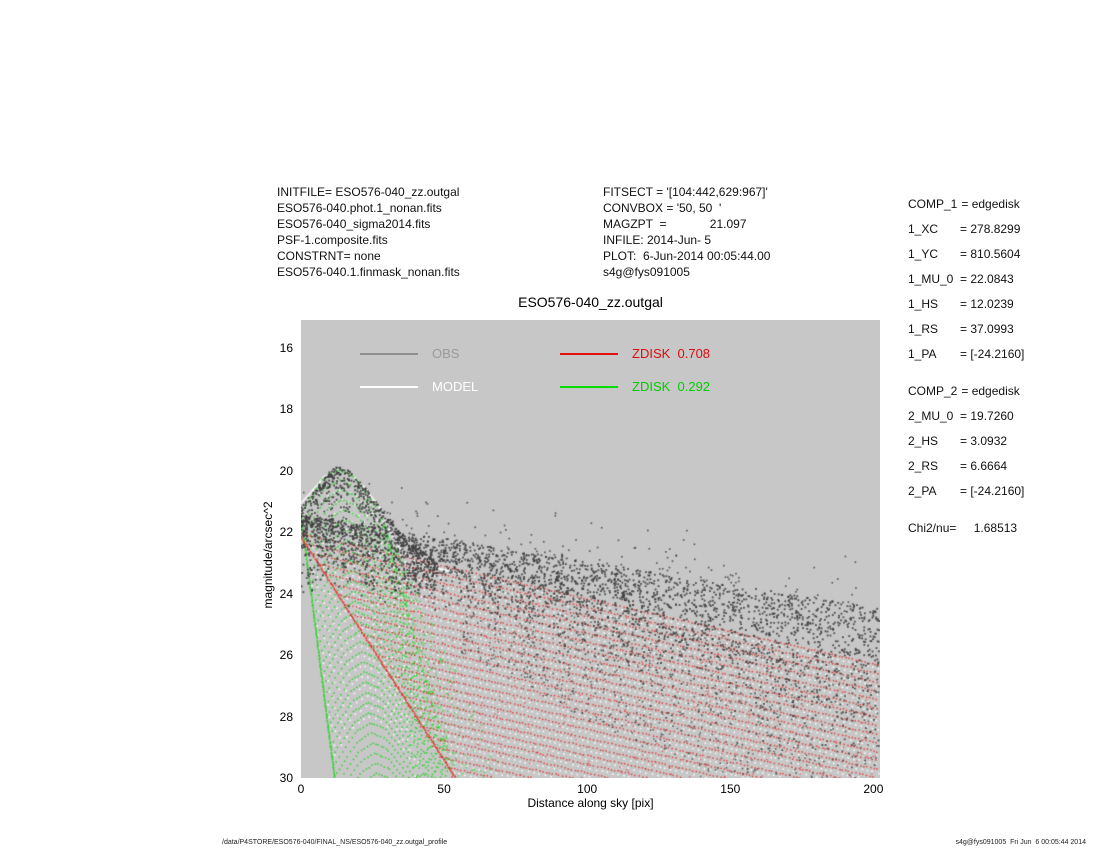 The height and width of the screenshot is (850, 1100). What do you see at coordinates (286, 655) in the screenshot?
I see `y-tick-label: 26` at bounding box center [286, 655].